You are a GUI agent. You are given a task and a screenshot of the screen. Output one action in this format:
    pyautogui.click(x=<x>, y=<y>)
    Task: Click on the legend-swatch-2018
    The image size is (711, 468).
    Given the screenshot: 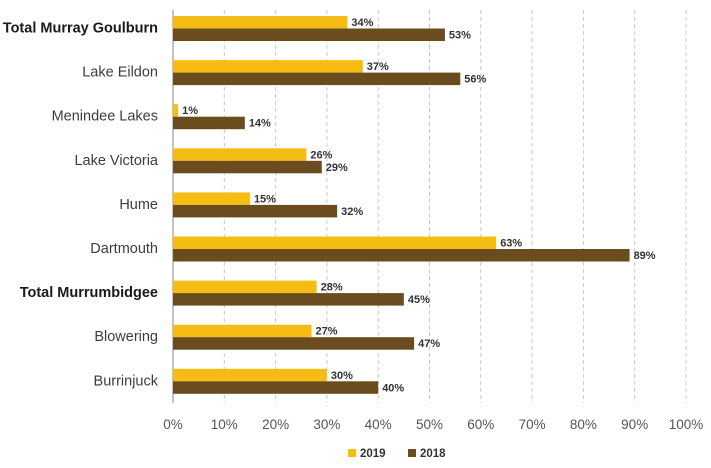 What is the action you would take?
    pyautogui.click(x=412, y=453)
    